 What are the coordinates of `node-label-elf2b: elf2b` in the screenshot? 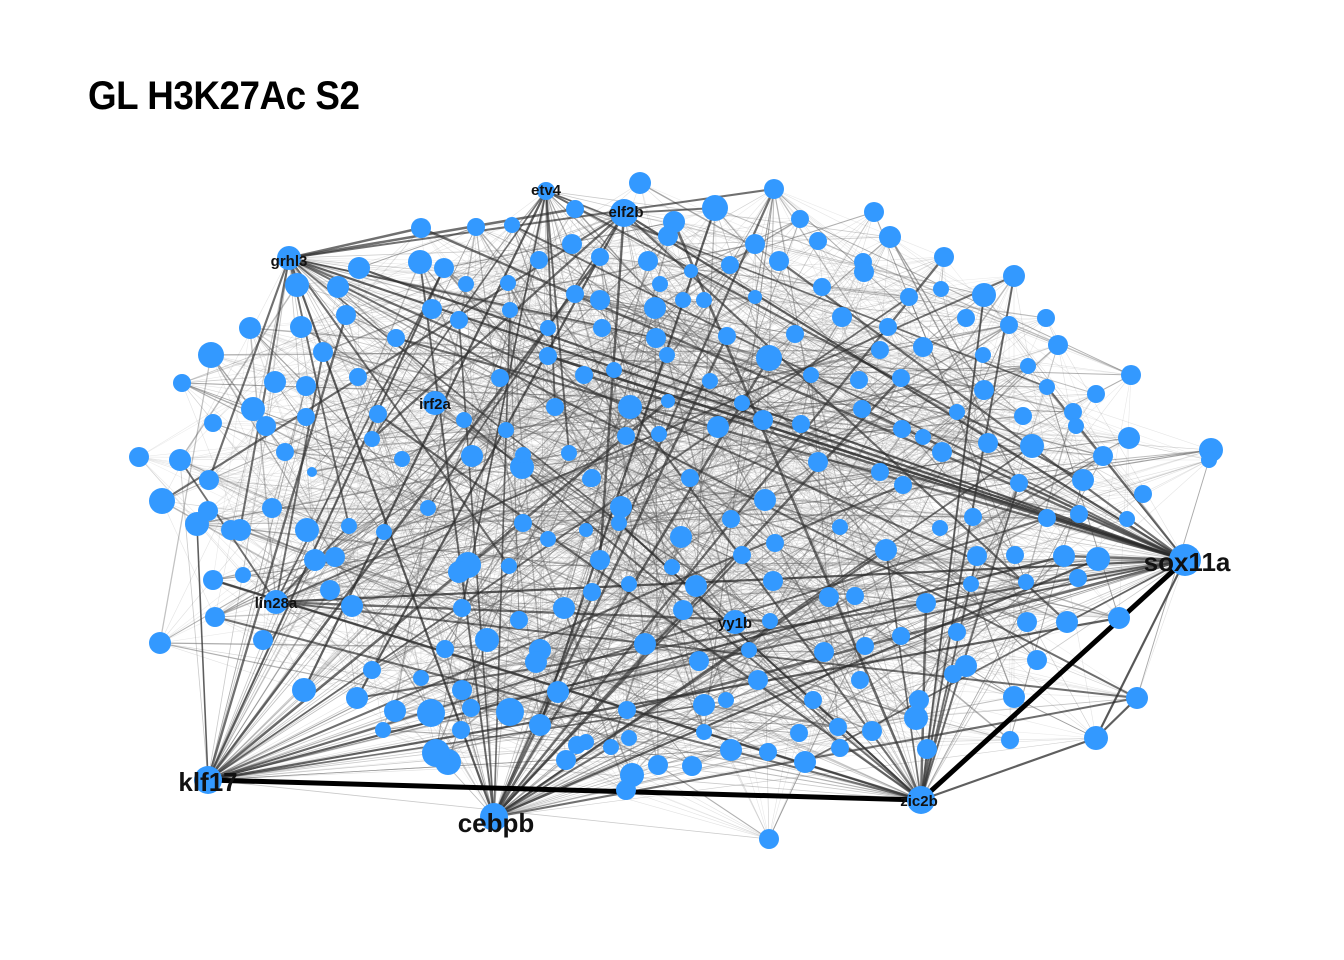 It's located at (625, 212).